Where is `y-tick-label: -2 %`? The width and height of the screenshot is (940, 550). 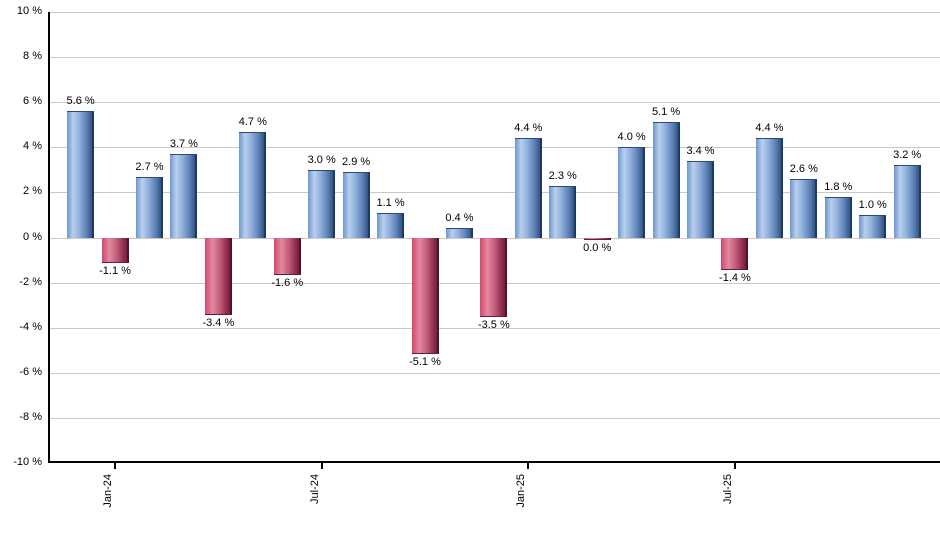
y-tick-label: -2 % is located at coordinates (30, 281).